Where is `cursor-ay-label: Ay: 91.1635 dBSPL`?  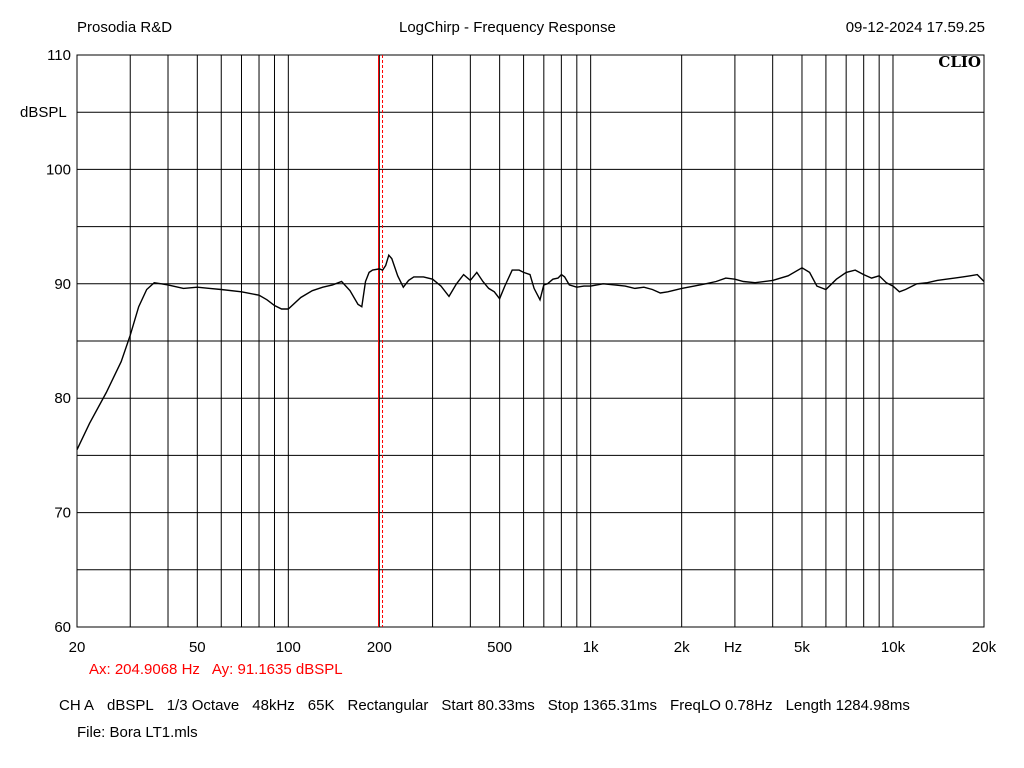 cursor-ay-label: Ay: 91.1635 dBSPL is located at coordinates (277, 669).